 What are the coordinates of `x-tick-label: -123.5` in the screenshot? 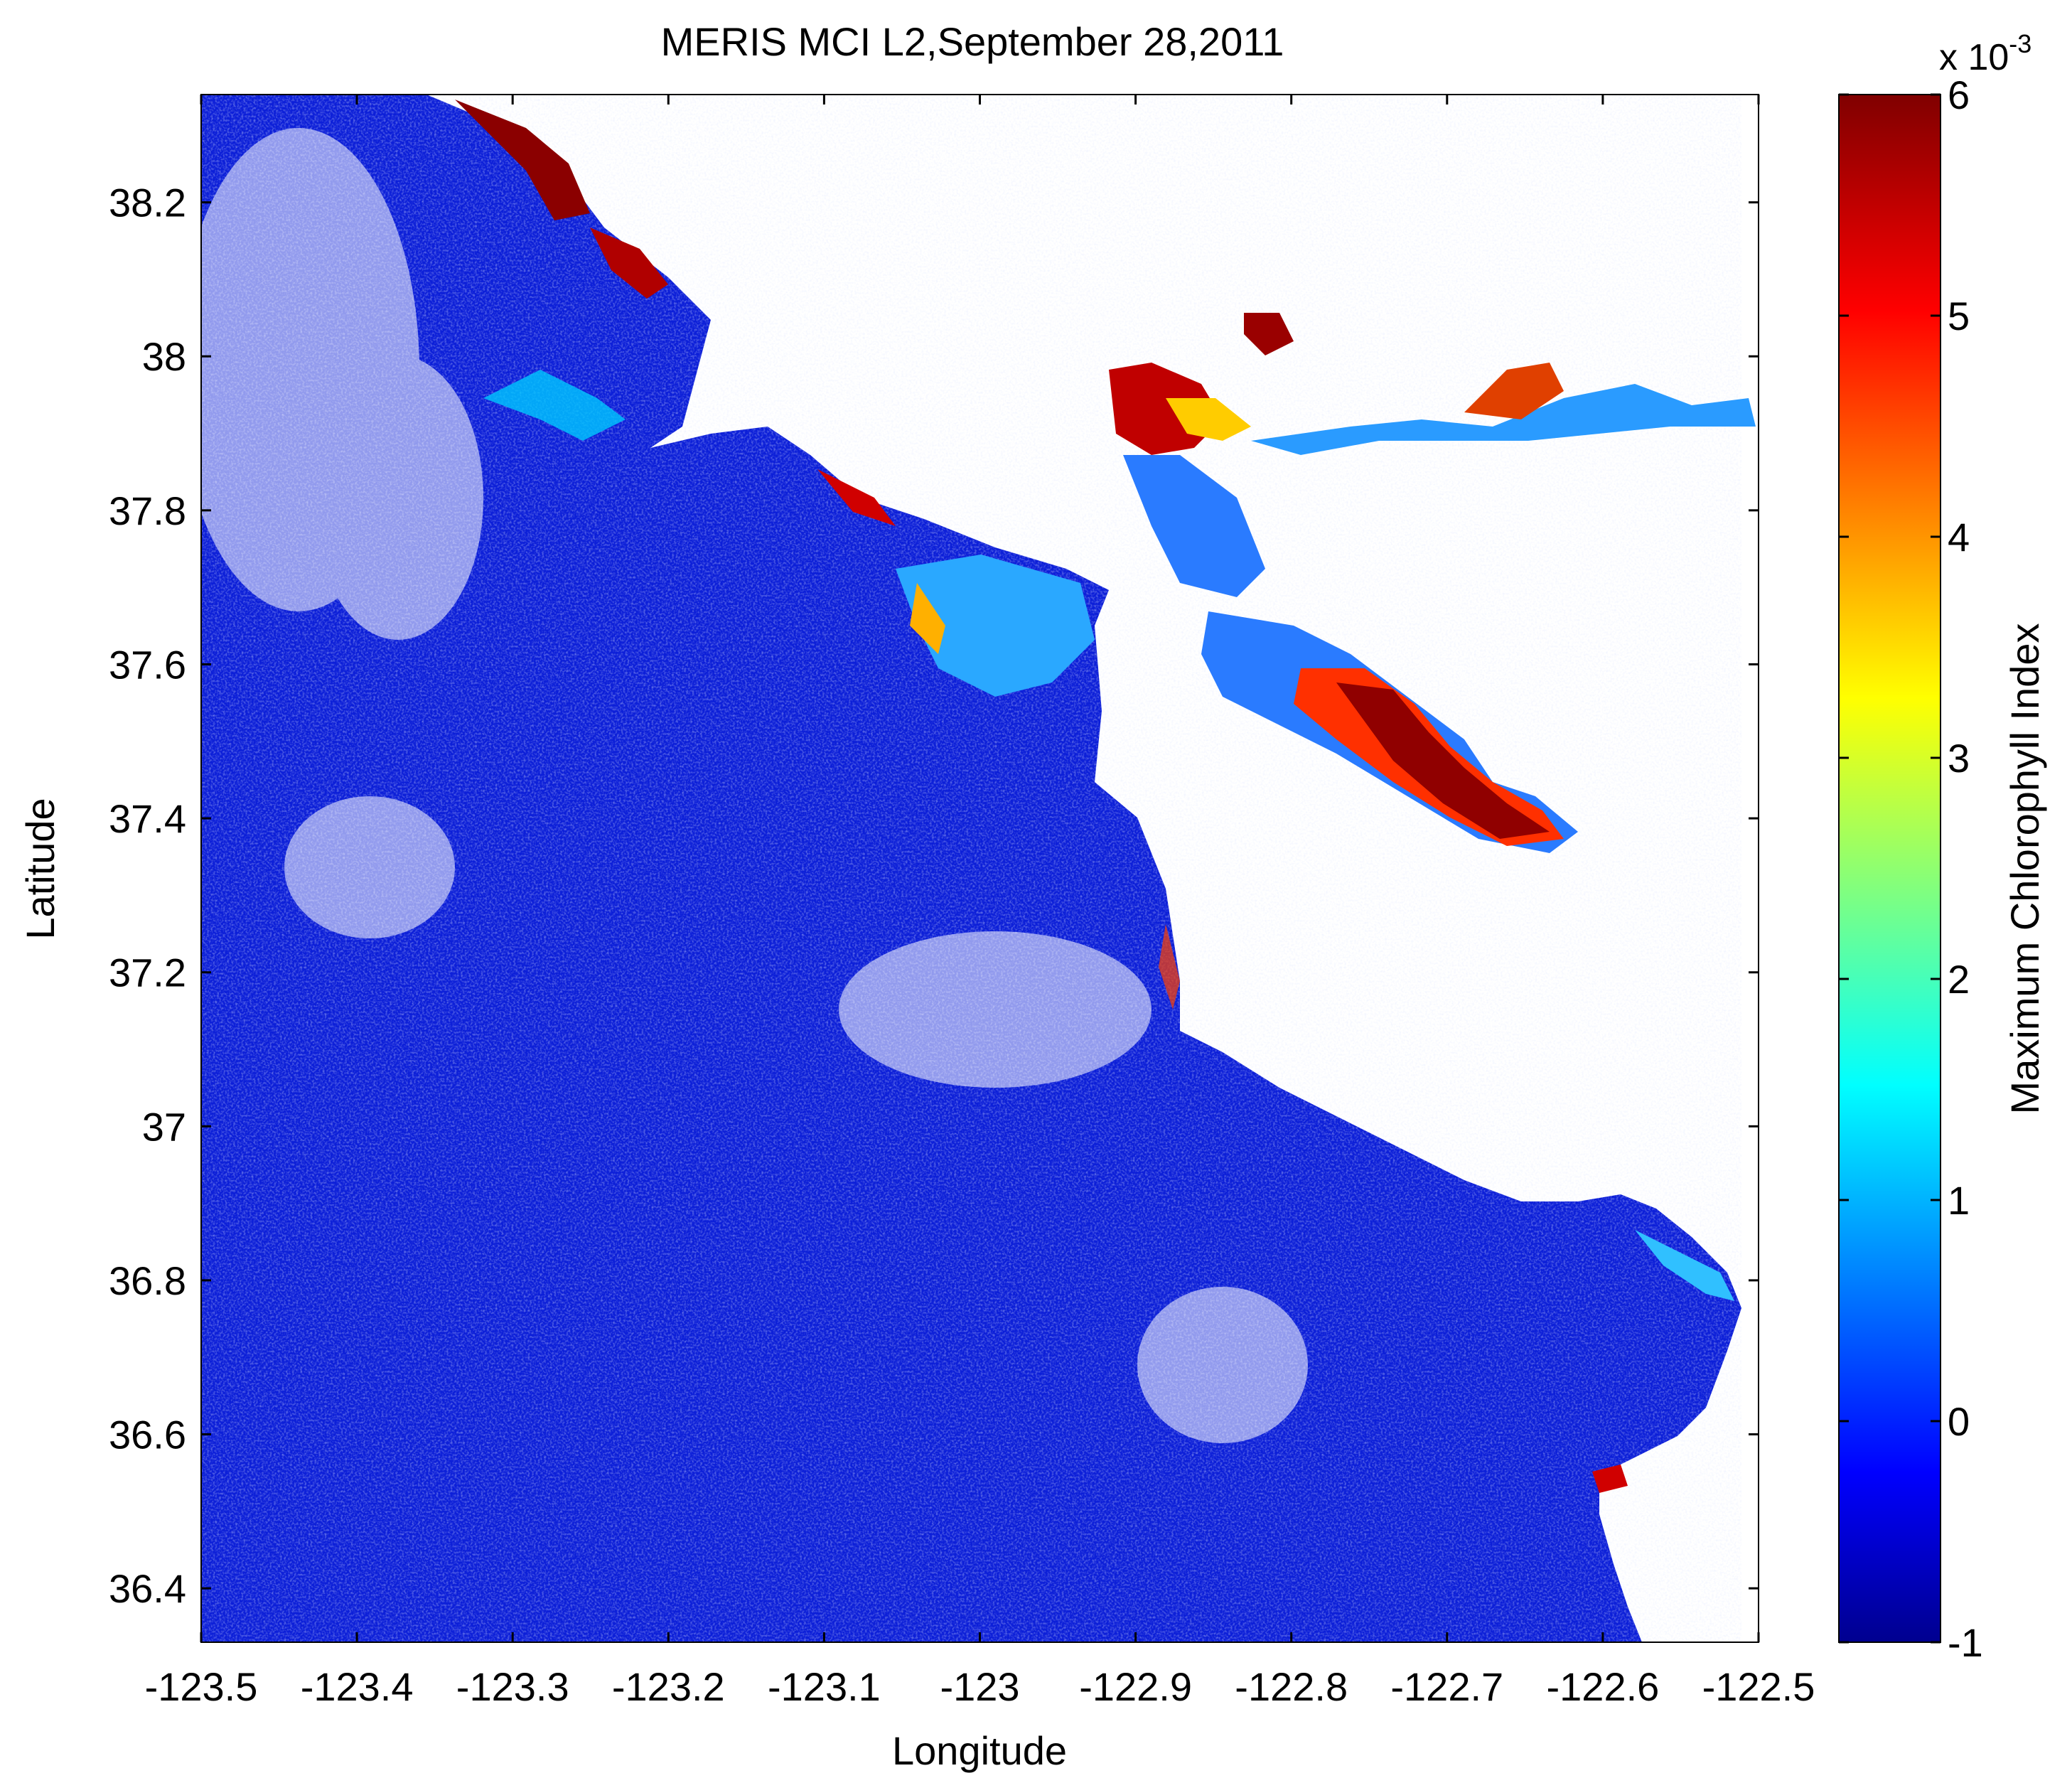 It's located at (201, 1686).